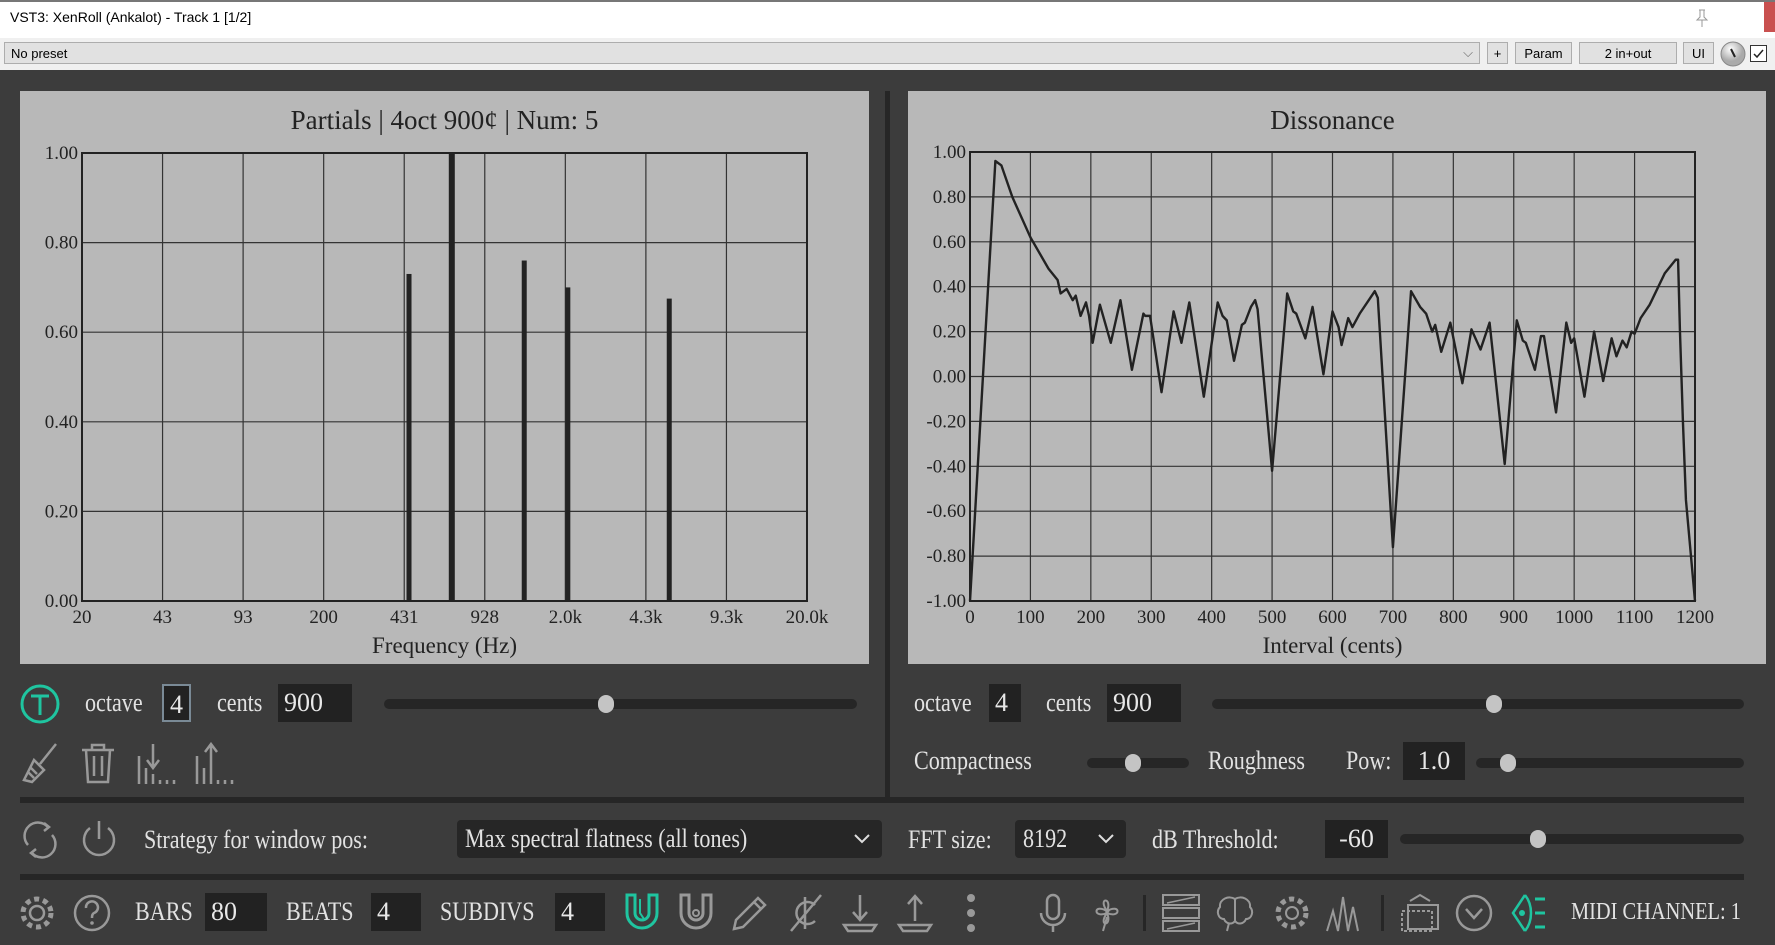 This screenshot has width=1775, height=945. Describe the element at coordinates (1434, 761) in the screenshot. I see `pow-input: 1.0` at that location.